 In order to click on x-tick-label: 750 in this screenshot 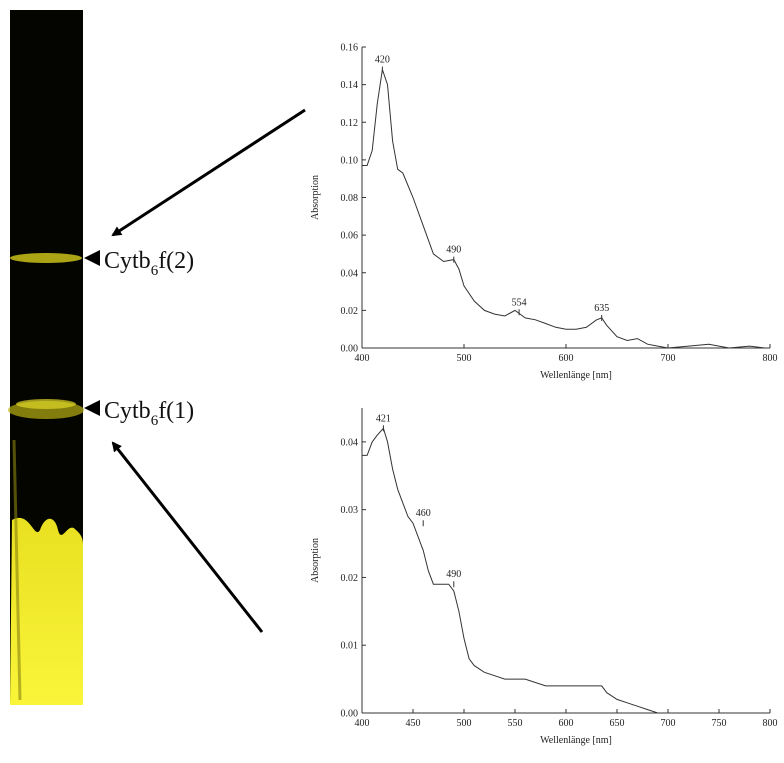, I will do `click(719, 723)`.